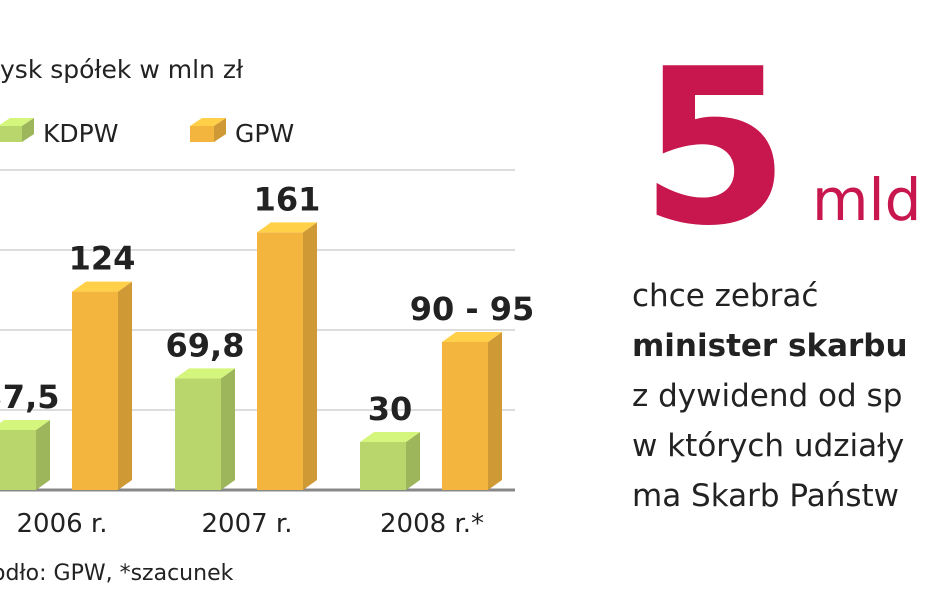 The image size is (948, 597). Describe the element at coordinates (715, 147) in the screenshot. I see `big-number: 5` at that location.